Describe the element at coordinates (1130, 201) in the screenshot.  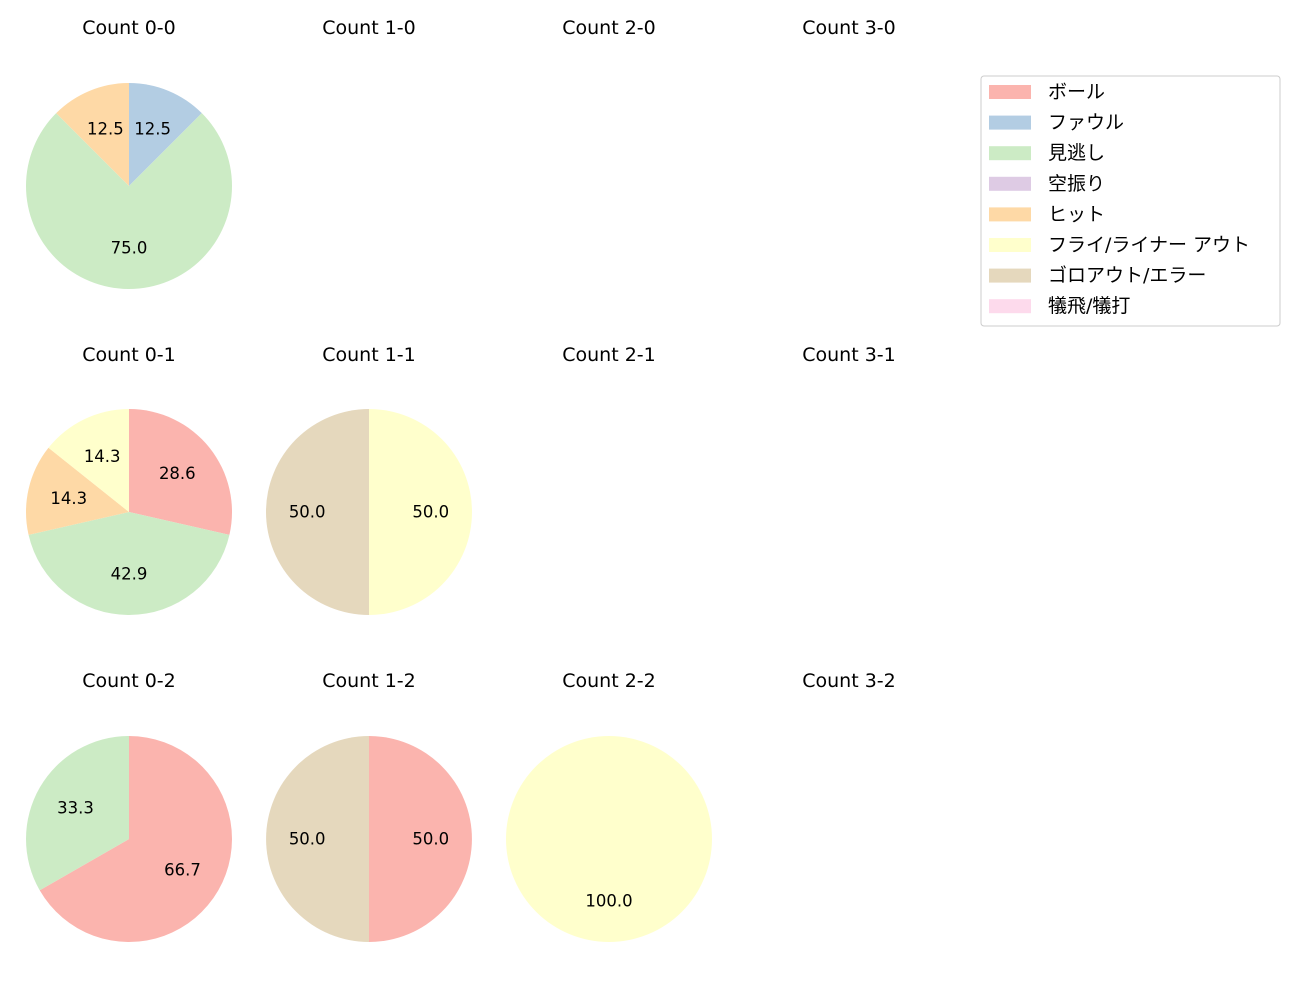
I see `legend-frame` at that location.